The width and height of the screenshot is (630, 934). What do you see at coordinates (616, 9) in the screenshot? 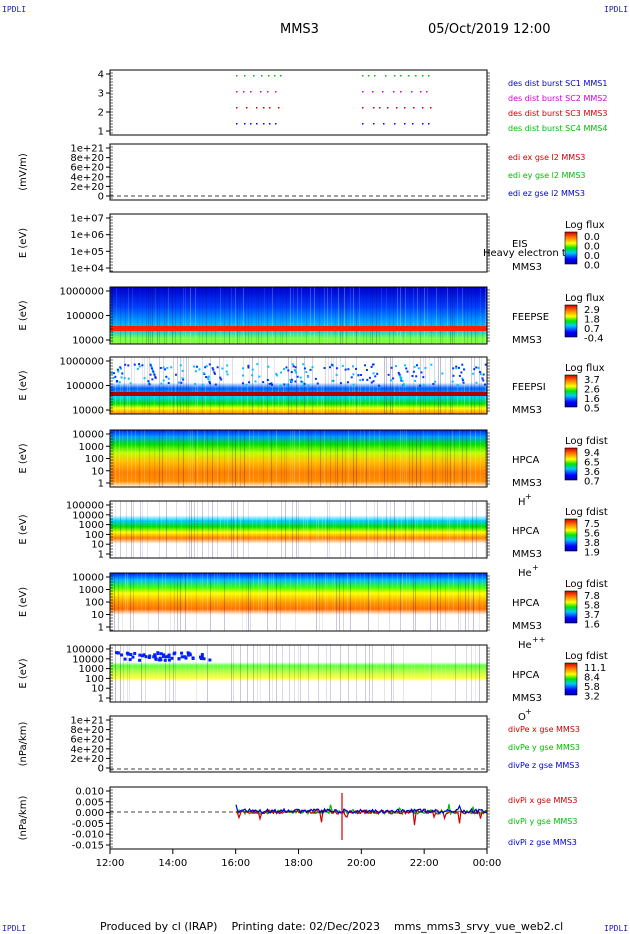
I see `corner-label-top-right: IPDLI` at bounding box center [616, 9].